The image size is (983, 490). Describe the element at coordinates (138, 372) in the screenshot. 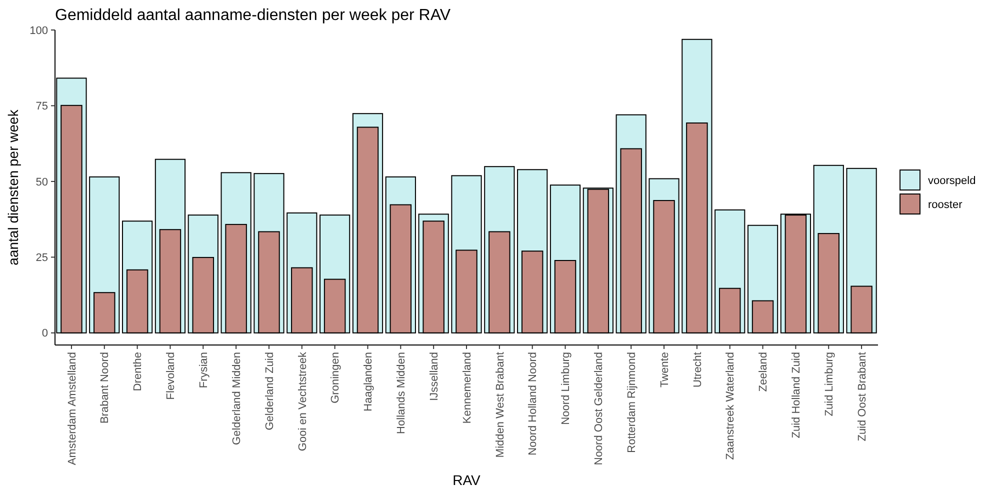

I see `x-tick-label: Drenthe` at that location.